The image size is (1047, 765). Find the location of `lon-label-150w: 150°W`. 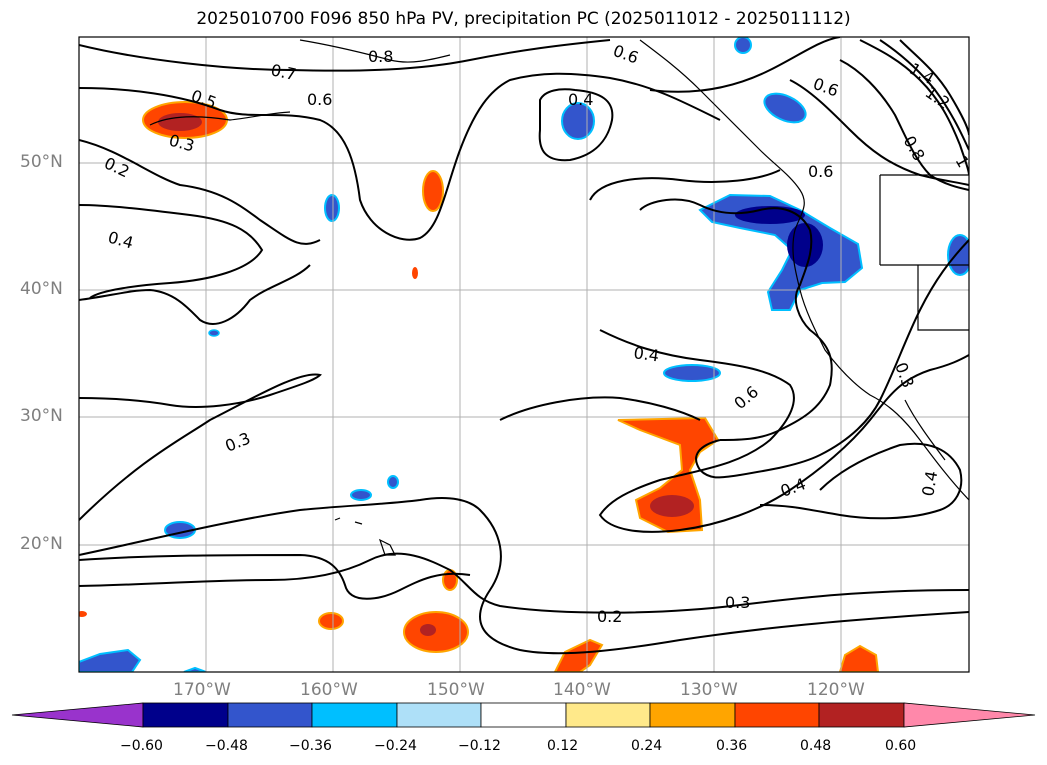

lon-label-150w: 150°W is located at coordinates (456, 690).